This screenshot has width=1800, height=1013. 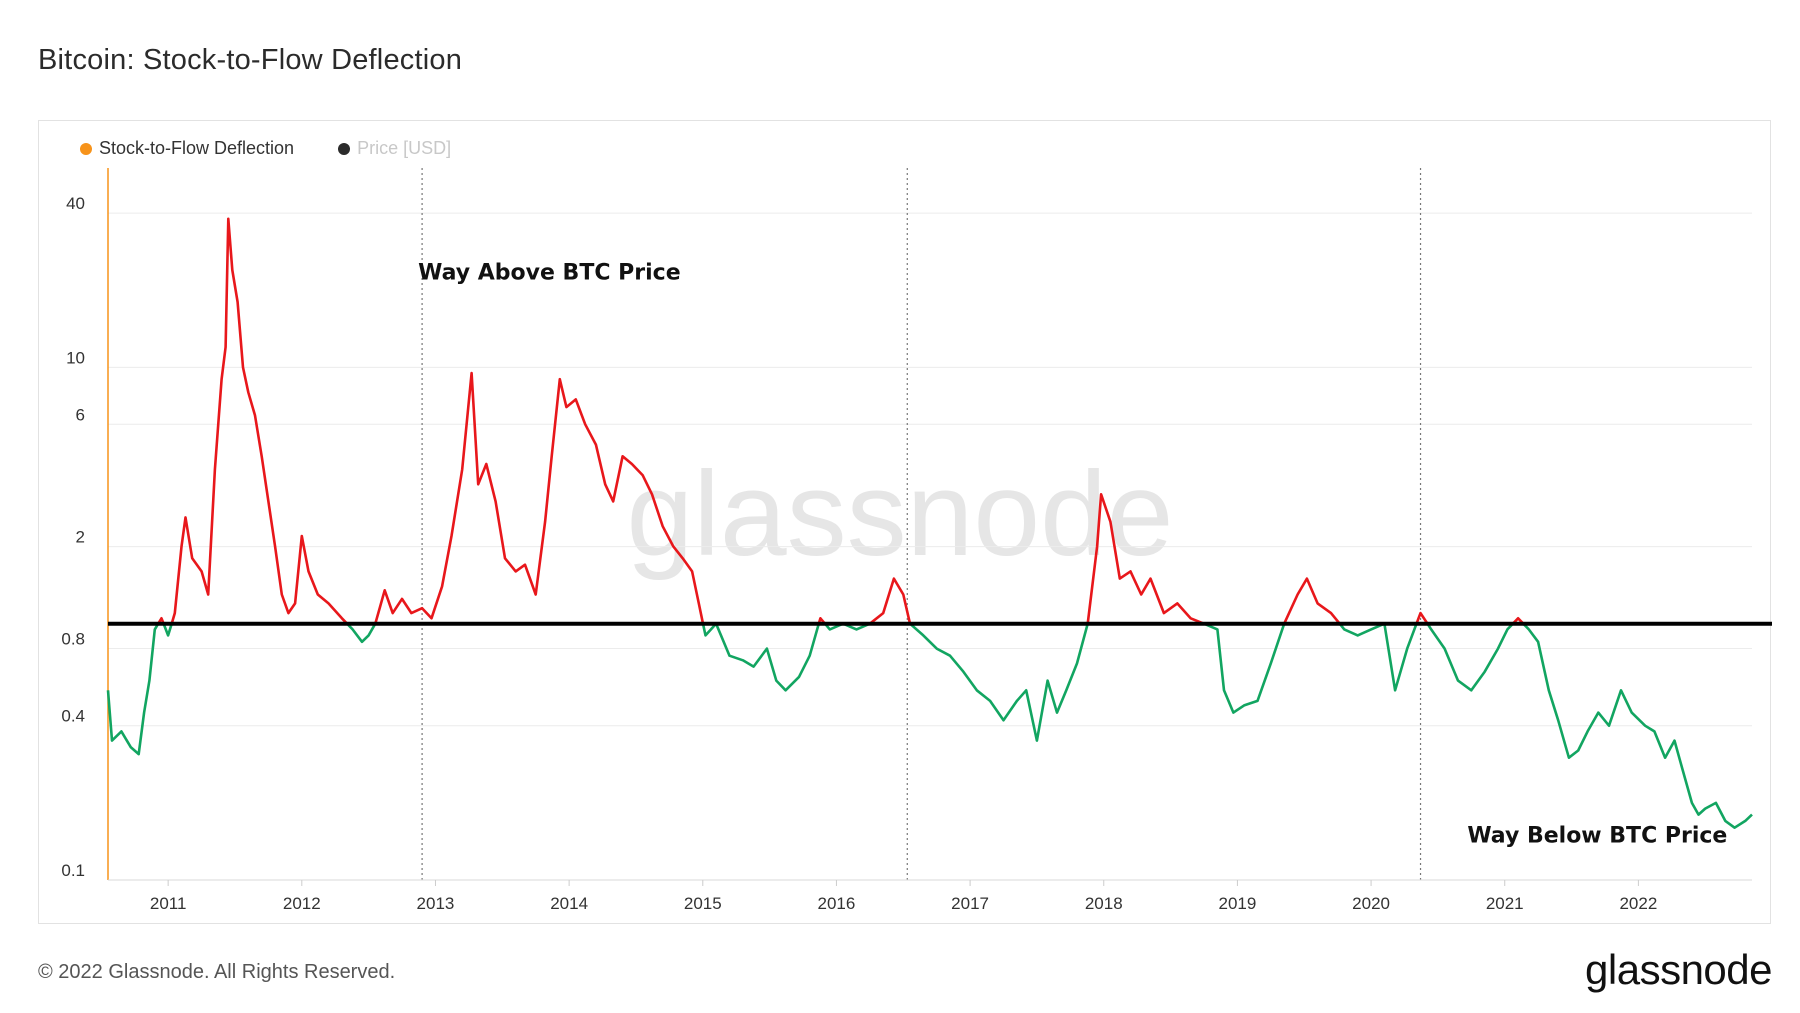 I want to click on x-tick-label: 2020, so click(x=1371, y=903).